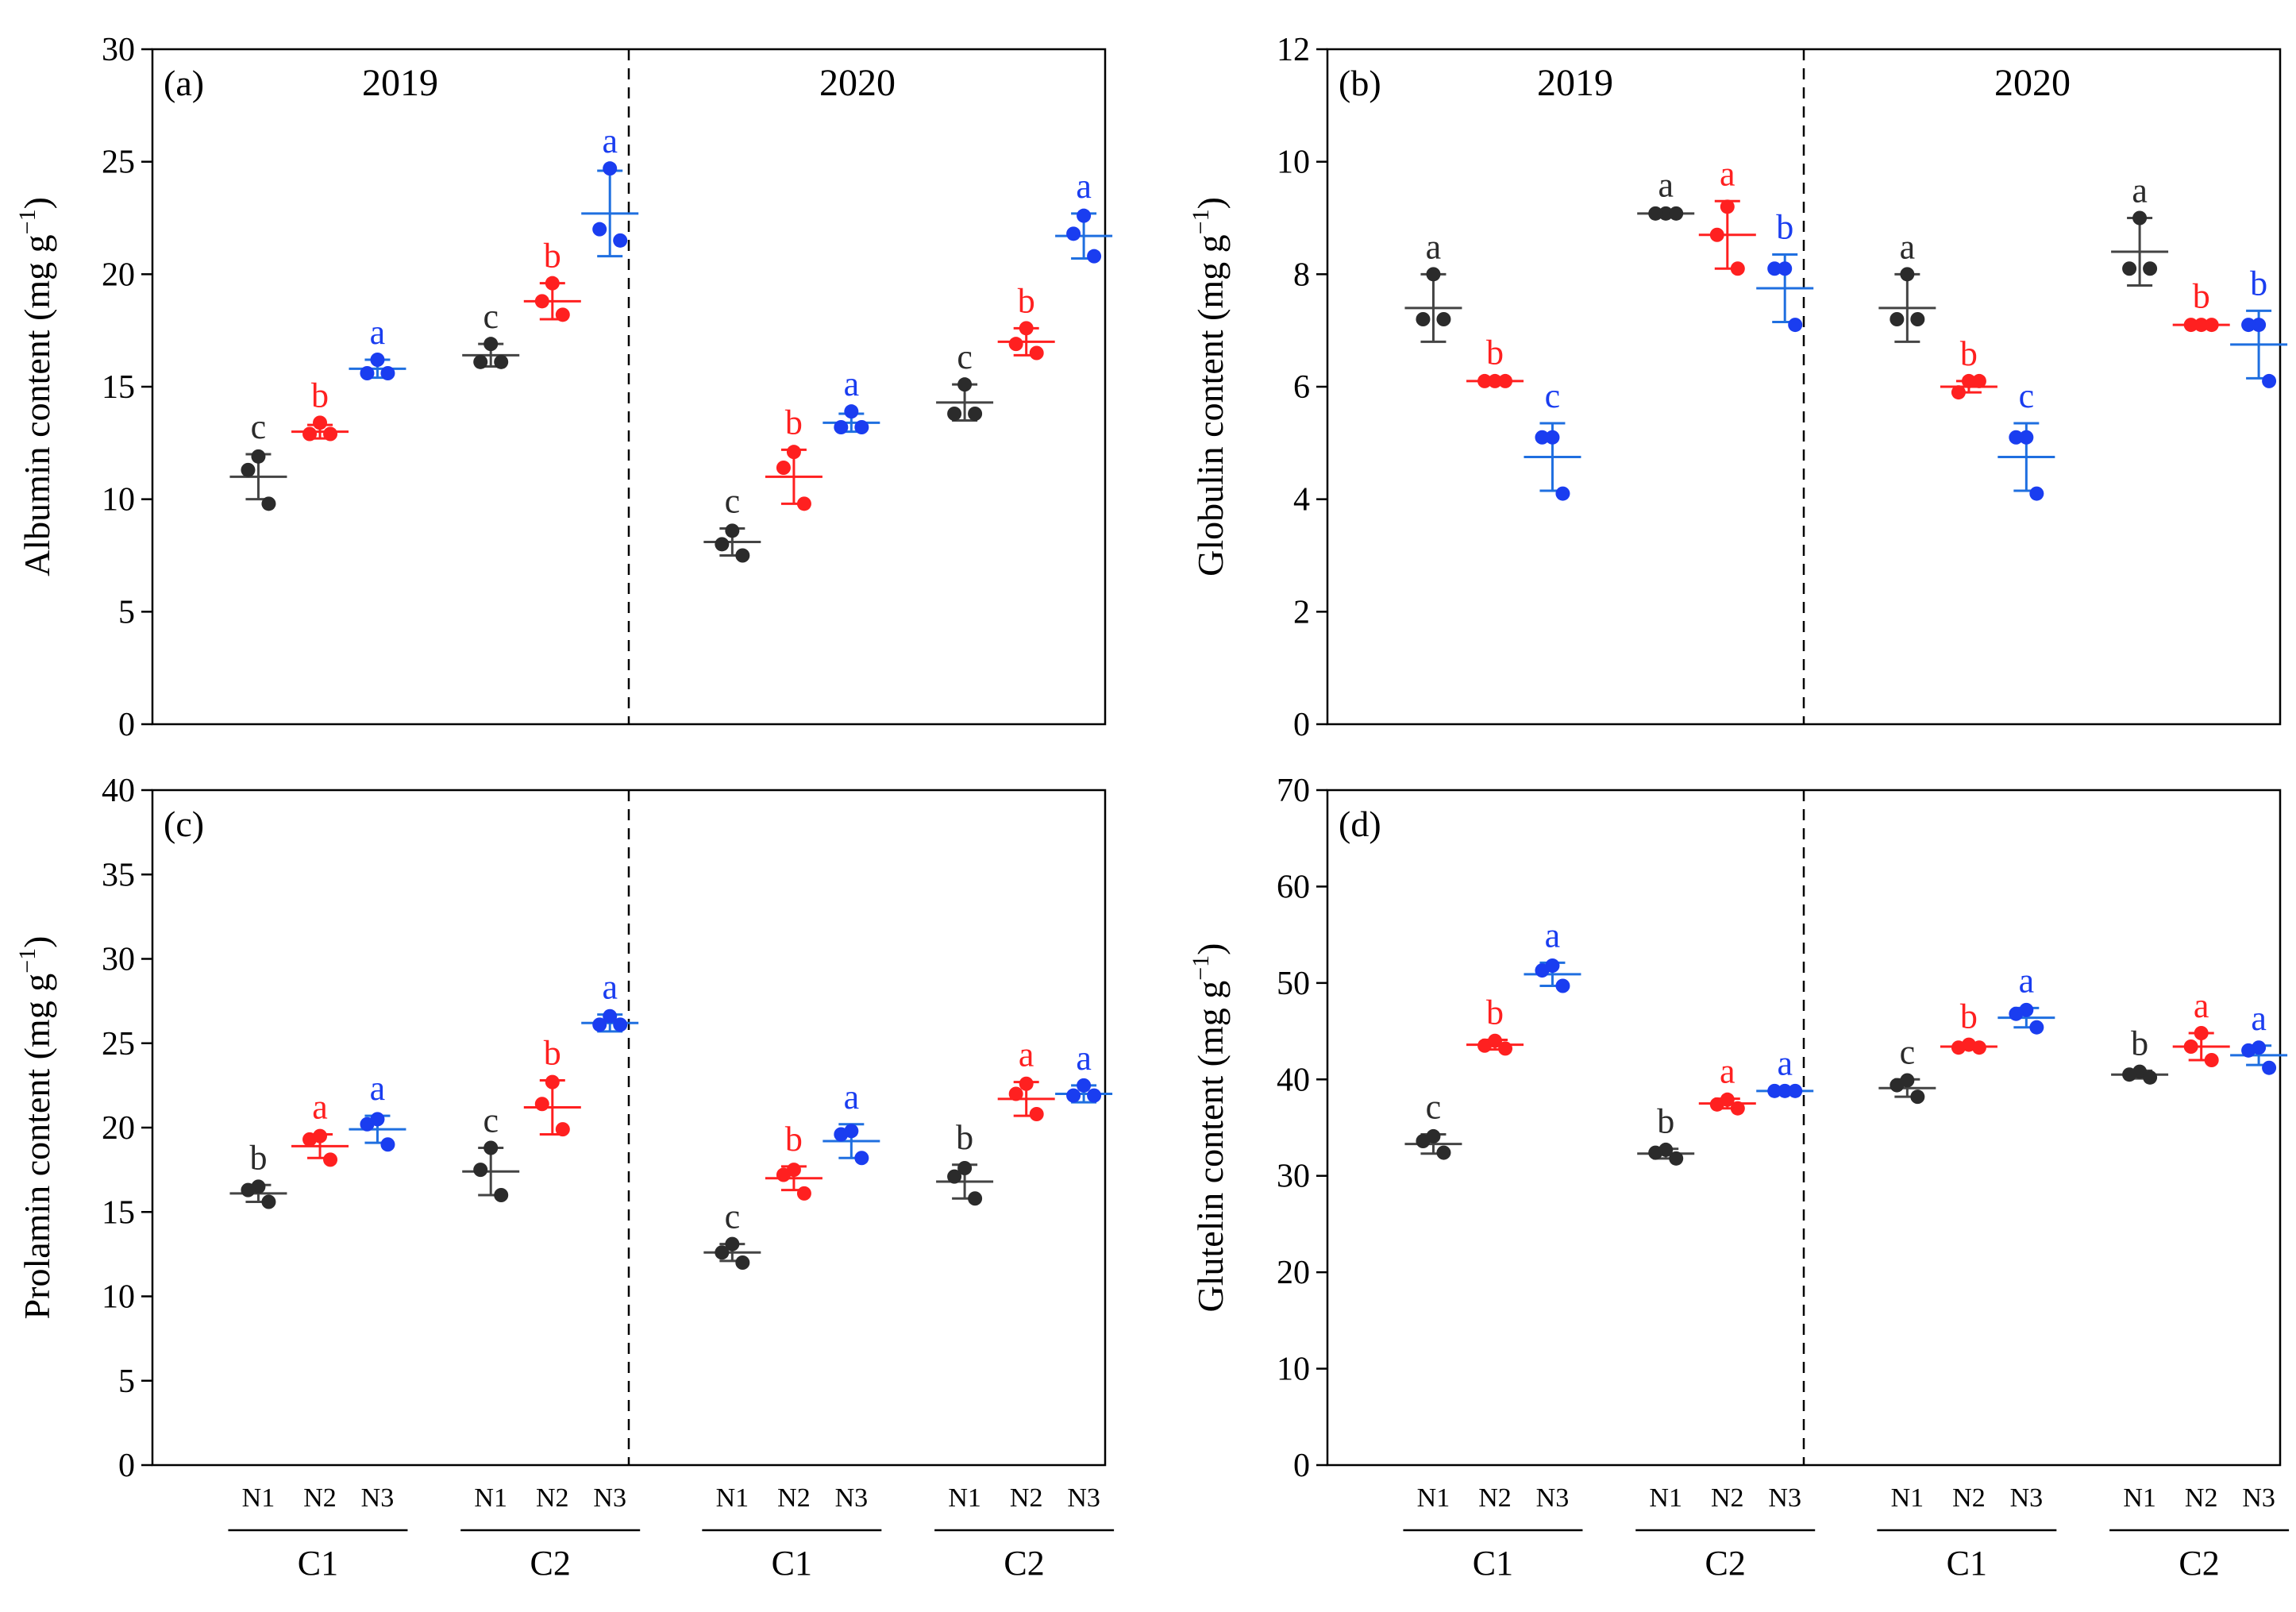  What do you see at coordinates (184, 824) in the screenshot?
I see `panel-label: (c)` at bounding box center [184, 824].